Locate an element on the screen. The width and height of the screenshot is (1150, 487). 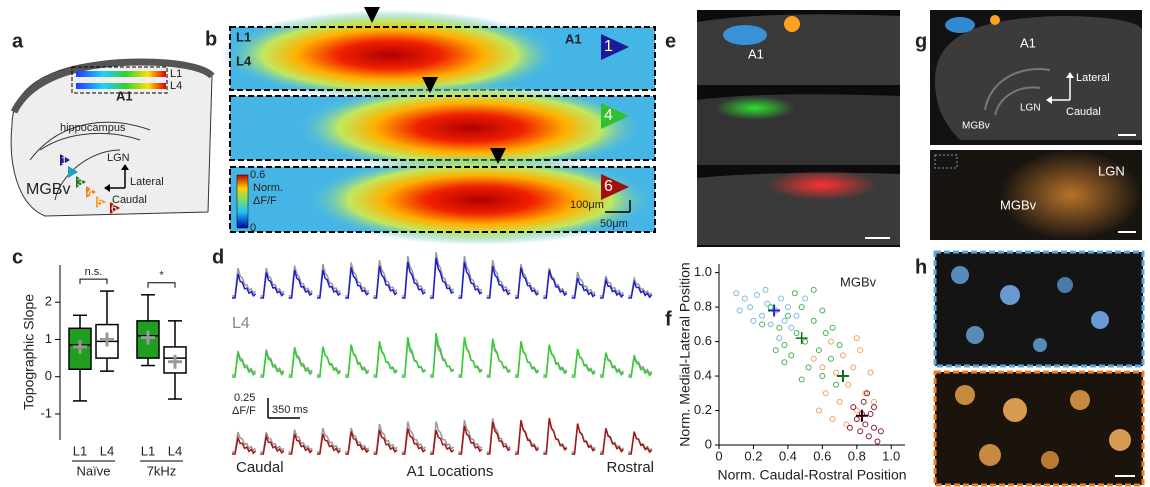
structure-label: hippocampus is located at coordinates (93, 128).